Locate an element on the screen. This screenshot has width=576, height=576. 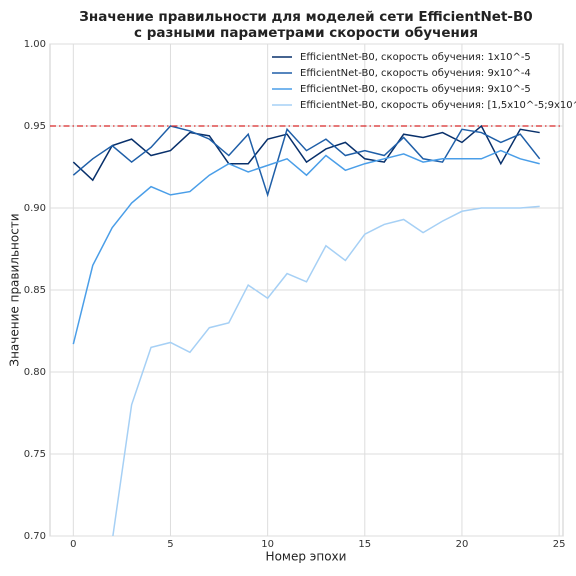
y-tick-label: 0.90 is located at coordinates (35, 208).